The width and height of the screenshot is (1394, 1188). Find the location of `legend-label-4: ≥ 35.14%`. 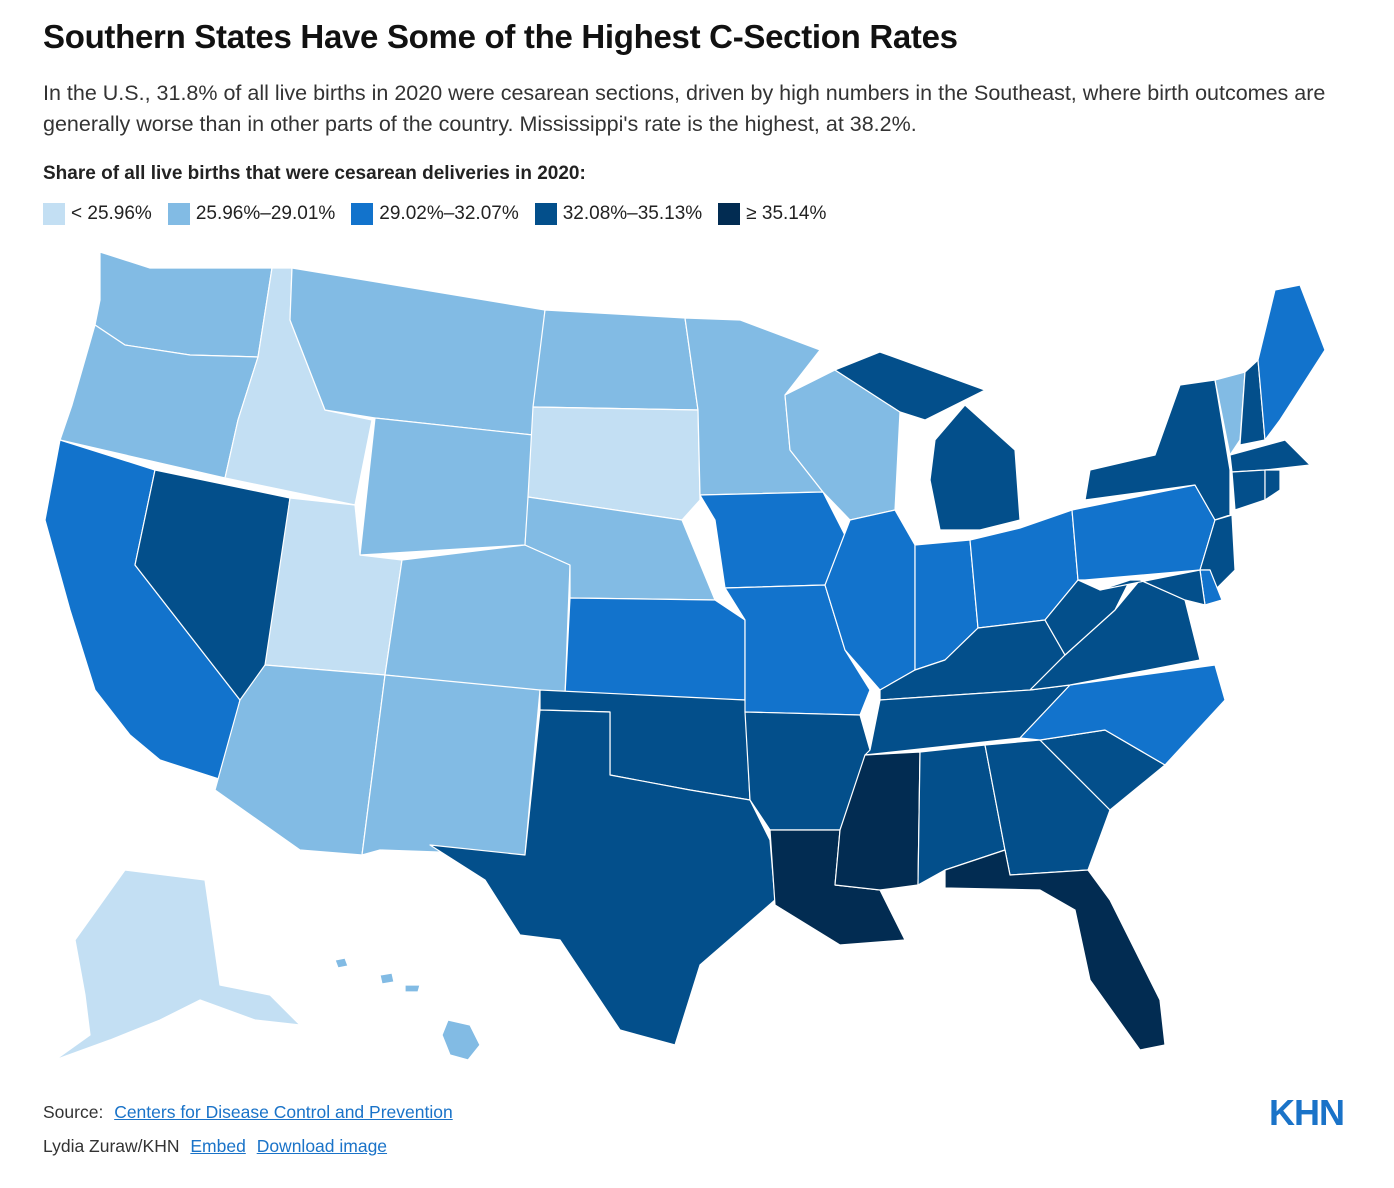

legend-label-4: ≥ 35.14% is located at coordinates (786, 213).